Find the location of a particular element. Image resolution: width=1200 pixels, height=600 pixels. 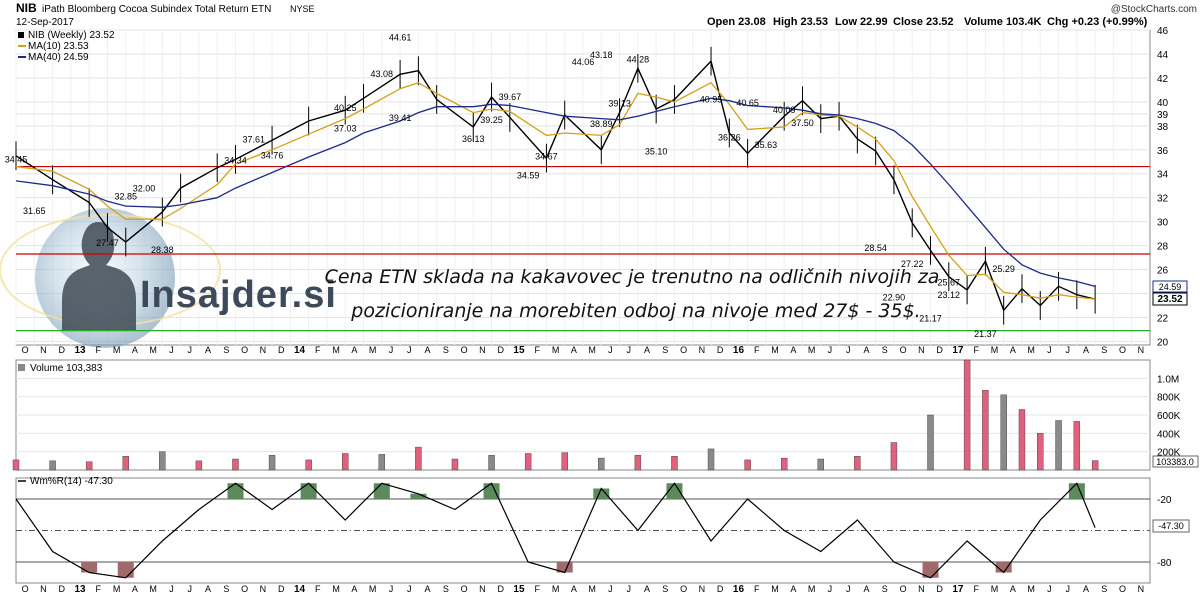

ma40-legend-label: MA(40) 24.59 is located at coordinates (58, 57).